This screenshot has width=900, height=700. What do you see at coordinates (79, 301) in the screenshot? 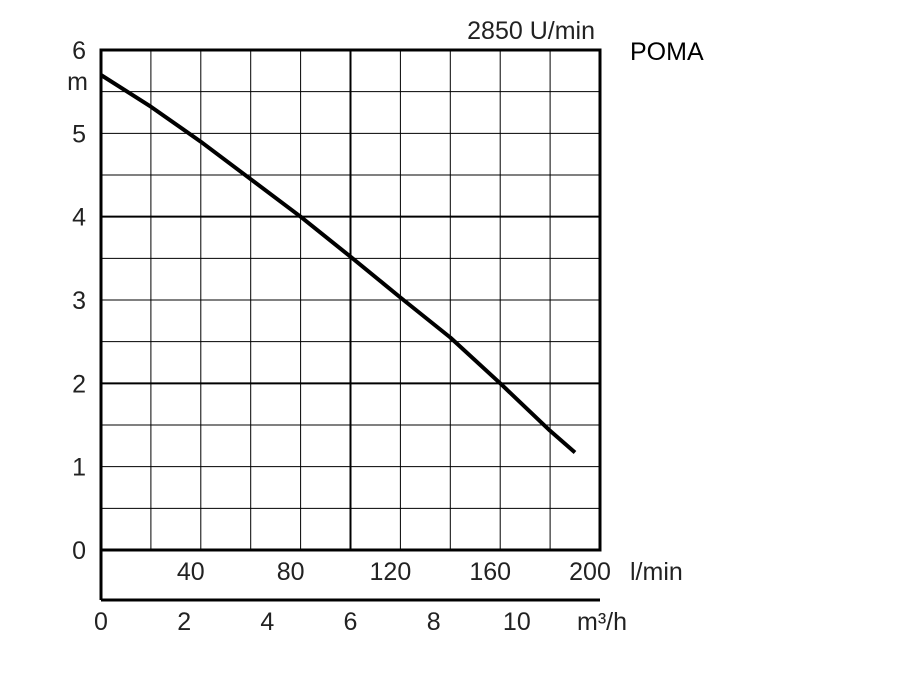
I see `y-tick-label: 3` at bounding box center [79, 301].